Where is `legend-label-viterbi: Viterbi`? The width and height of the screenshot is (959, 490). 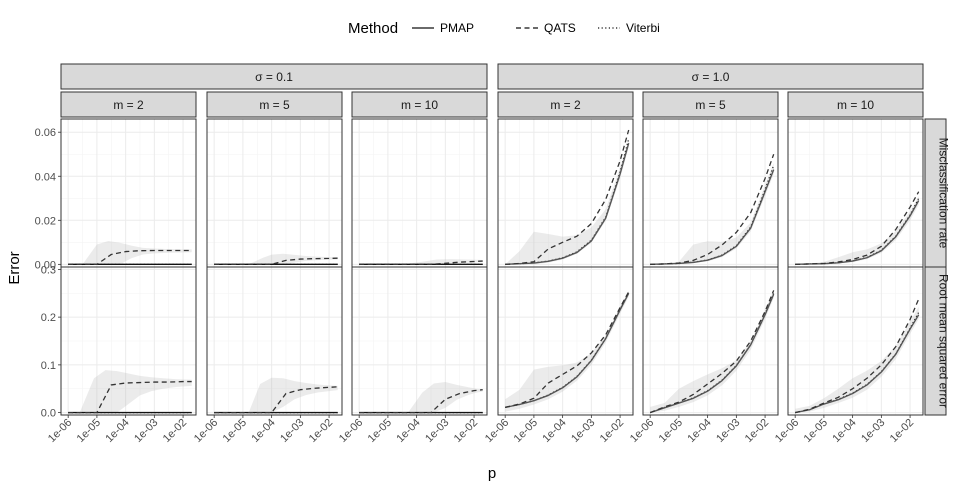
legend-label-viterbi: Viterbi is located at coordinates (643, 28).